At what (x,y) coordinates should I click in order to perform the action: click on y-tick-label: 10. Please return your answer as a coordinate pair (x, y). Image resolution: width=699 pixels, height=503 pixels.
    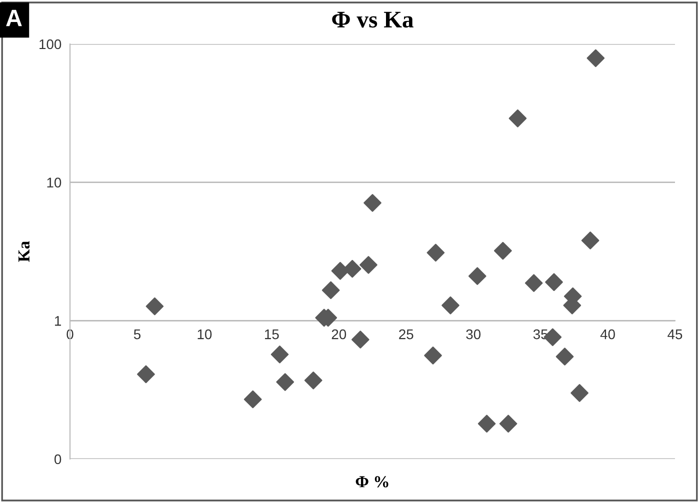
    Looking at the image, I should click on (54, 183).